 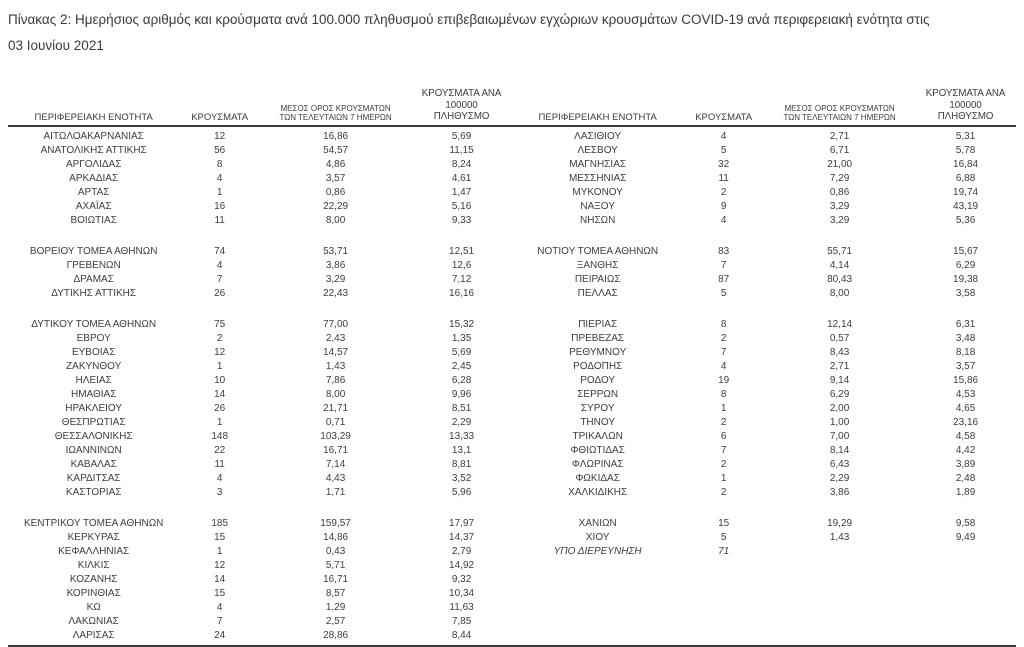 What do you see at coordinates (724, 280) in the screenshot?
I see `cases-cell: 87` at bounding box center [724, 280].